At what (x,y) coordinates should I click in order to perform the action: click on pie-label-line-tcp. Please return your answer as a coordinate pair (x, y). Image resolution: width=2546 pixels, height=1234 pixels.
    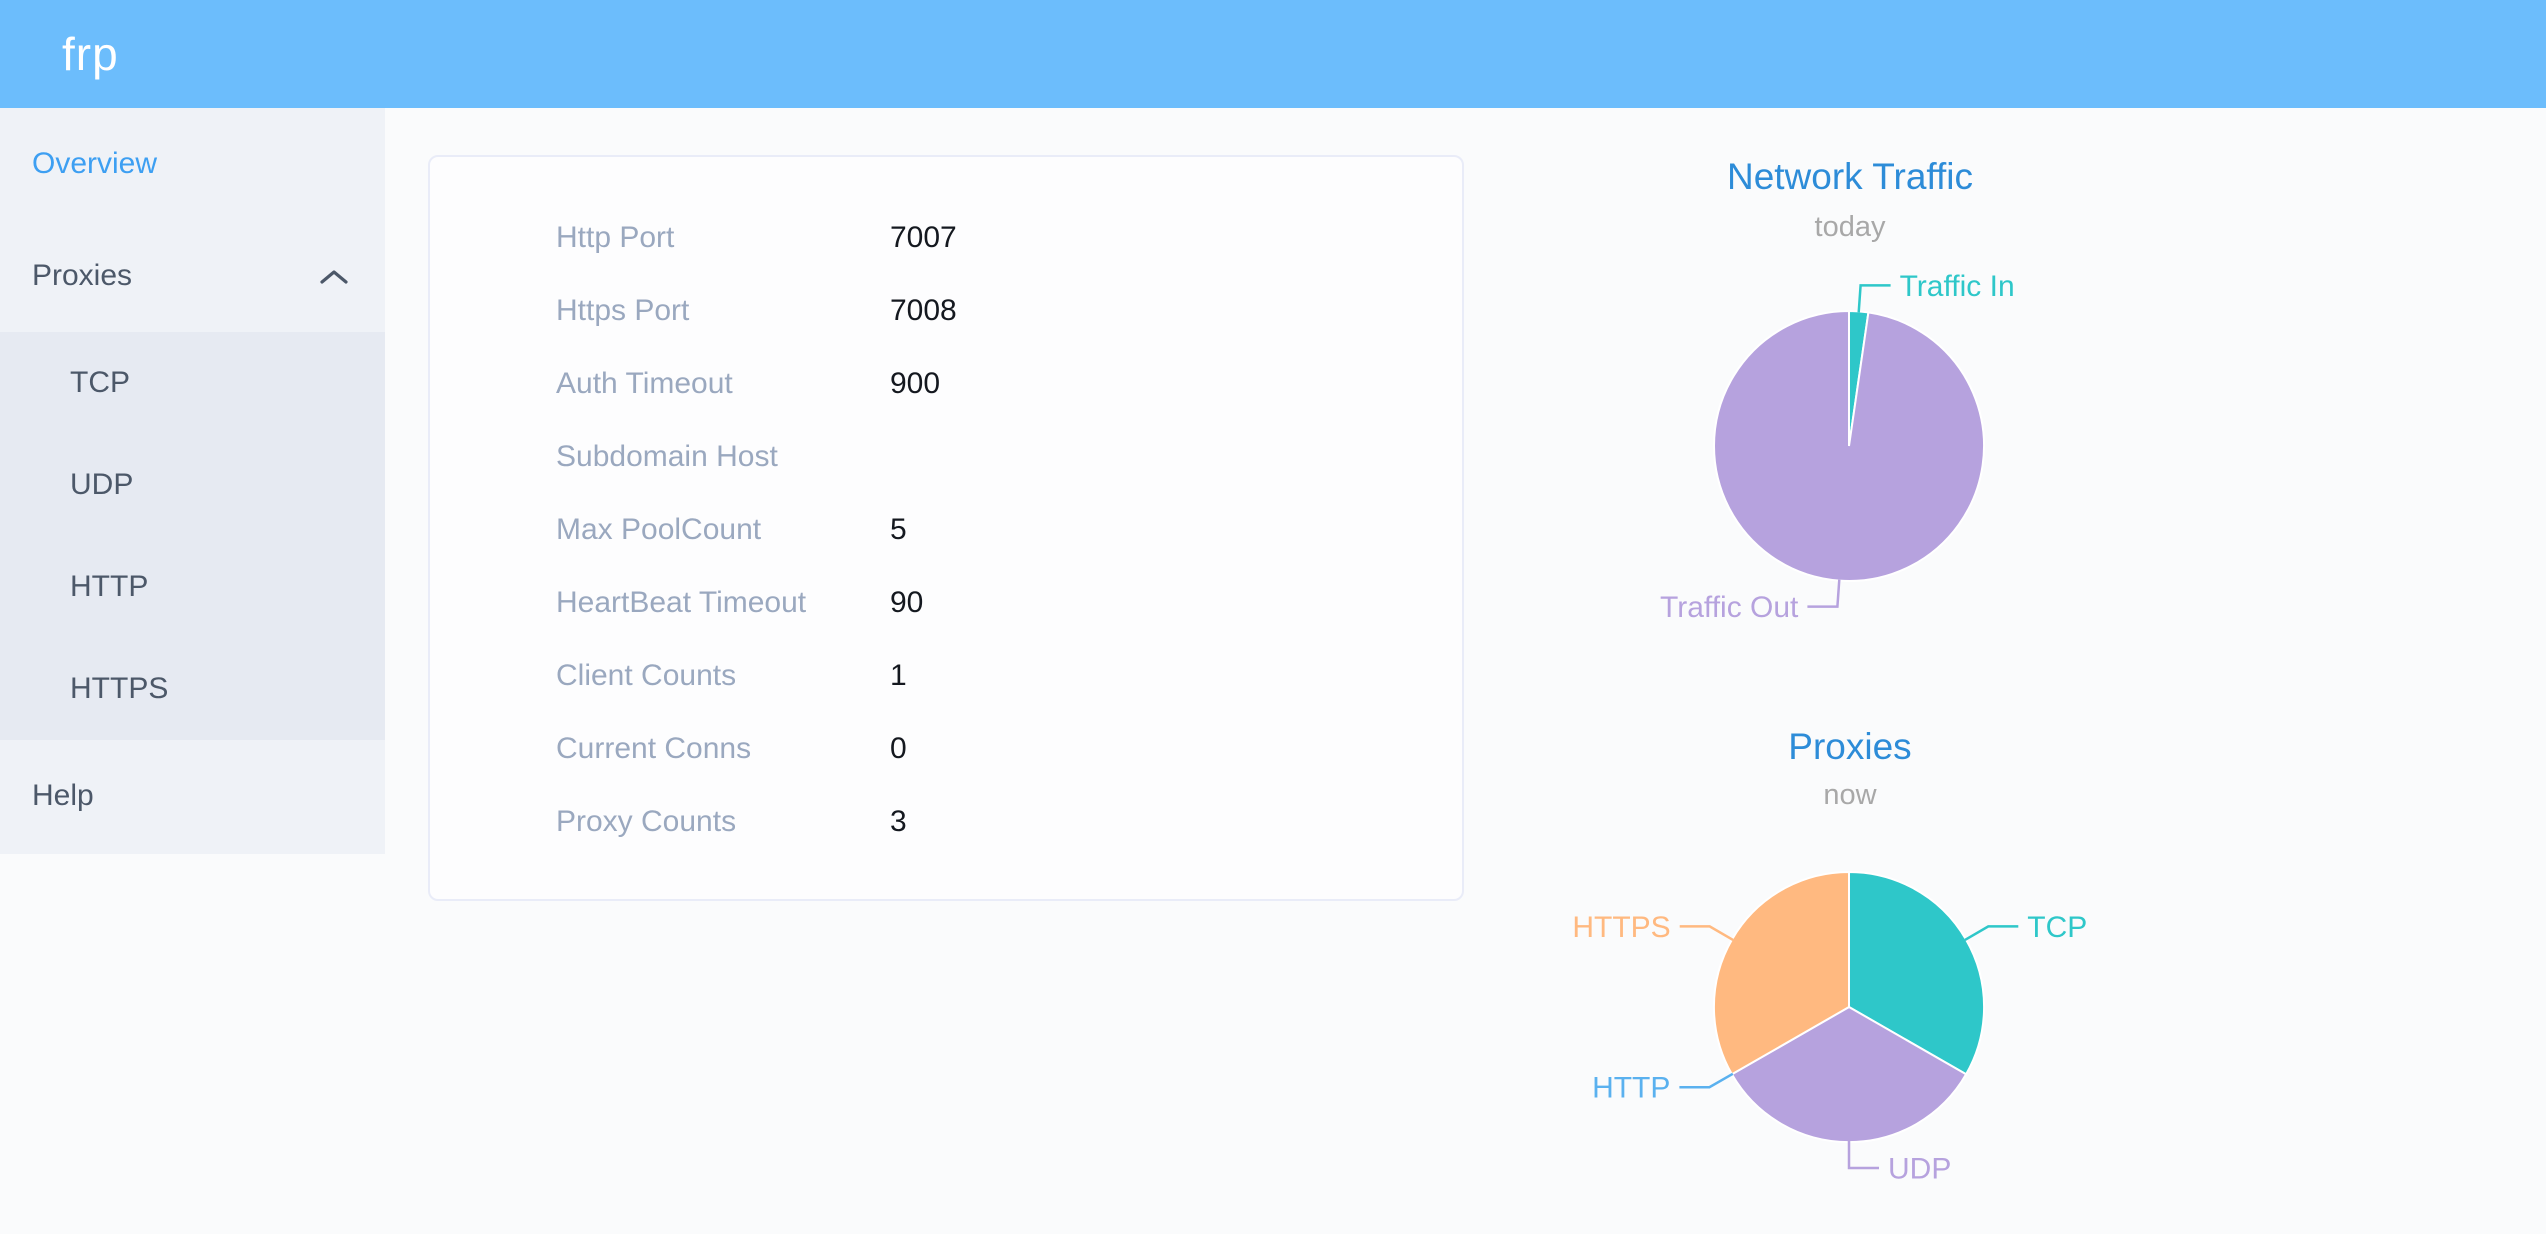
    Looking at the image, I should click on (1991, 933).